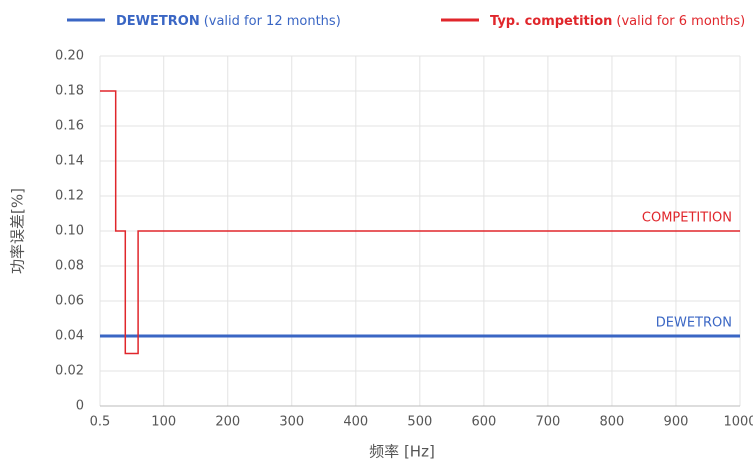 This screenshot has height=464, width=753. I want to click on x-tick-label: 700, so click(547, 422).